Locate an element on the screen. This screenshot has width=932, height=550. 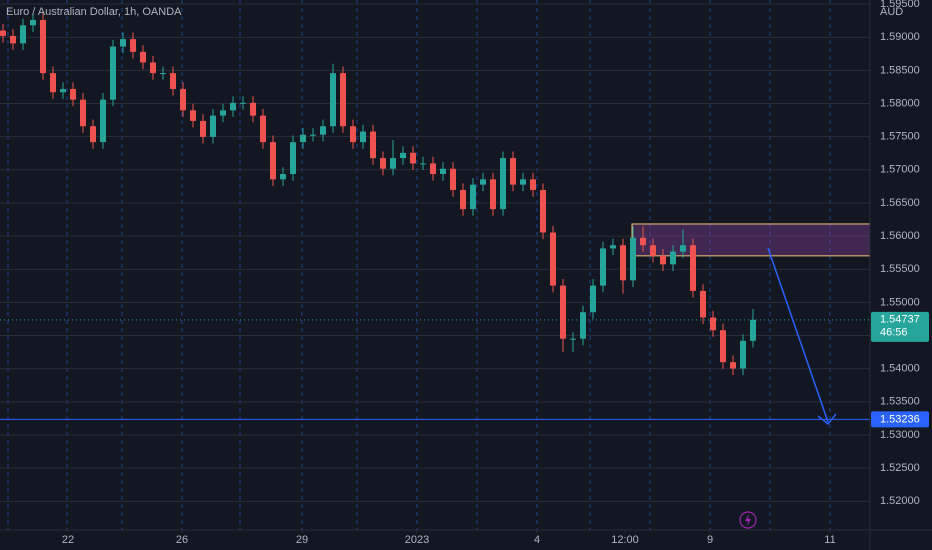
arrow is located at coordinates (798, 335).